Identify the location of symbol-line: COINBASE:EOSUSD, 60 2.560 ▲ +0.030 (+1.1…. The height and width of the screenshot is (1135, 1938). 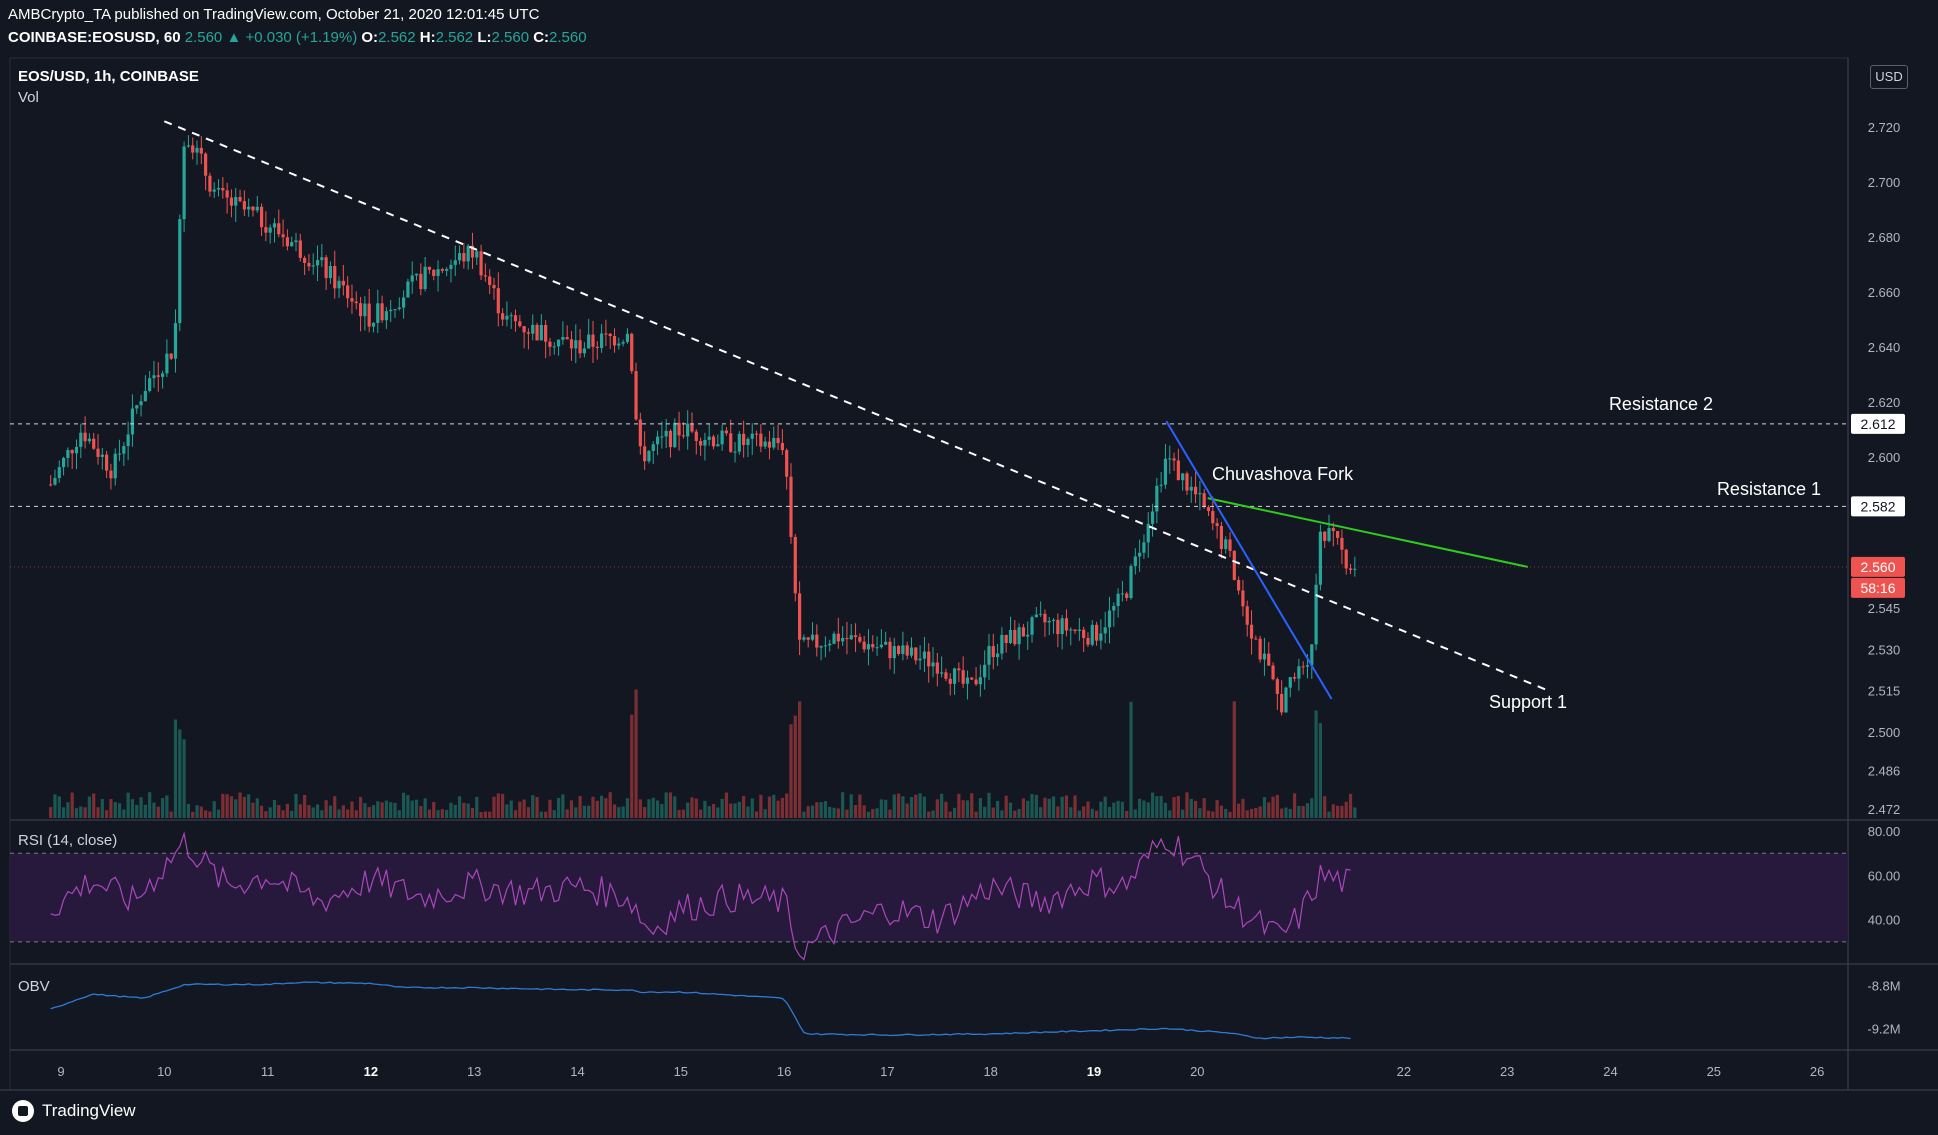
(297, 37).